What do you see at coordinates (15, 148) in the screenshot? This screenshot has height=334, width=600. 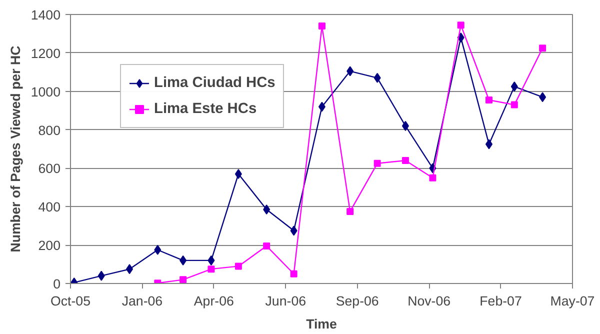 I see `y-axis-title: Number of Pages Viewed per HC` at bounding box center [15, 148].